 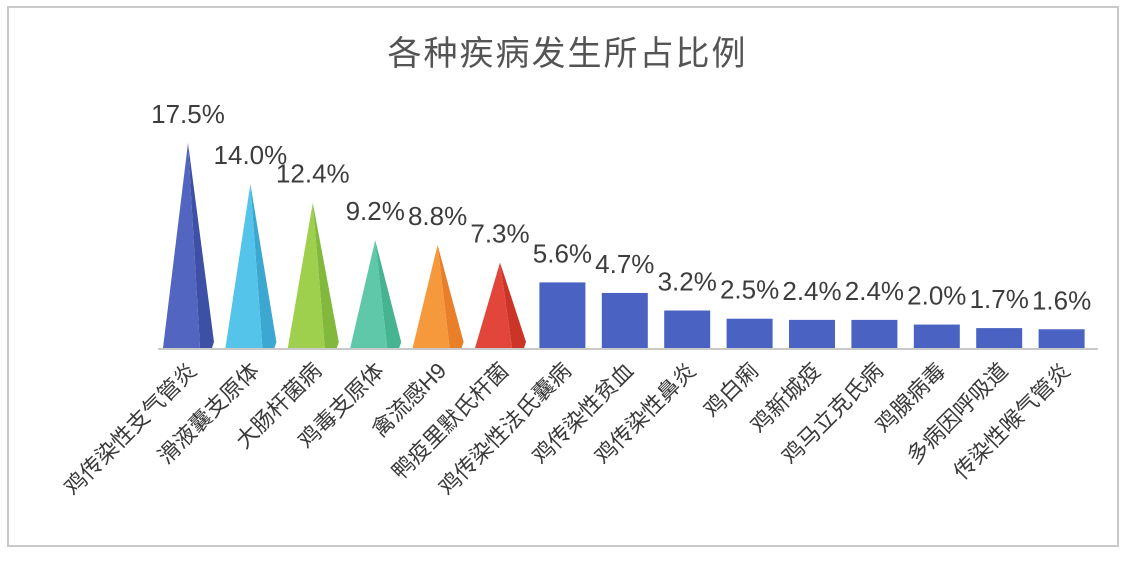 What do you see at coordinates (437, 216) in the screenshot?
I see `value-label: 8.8%` at bounding box center [437, 216].